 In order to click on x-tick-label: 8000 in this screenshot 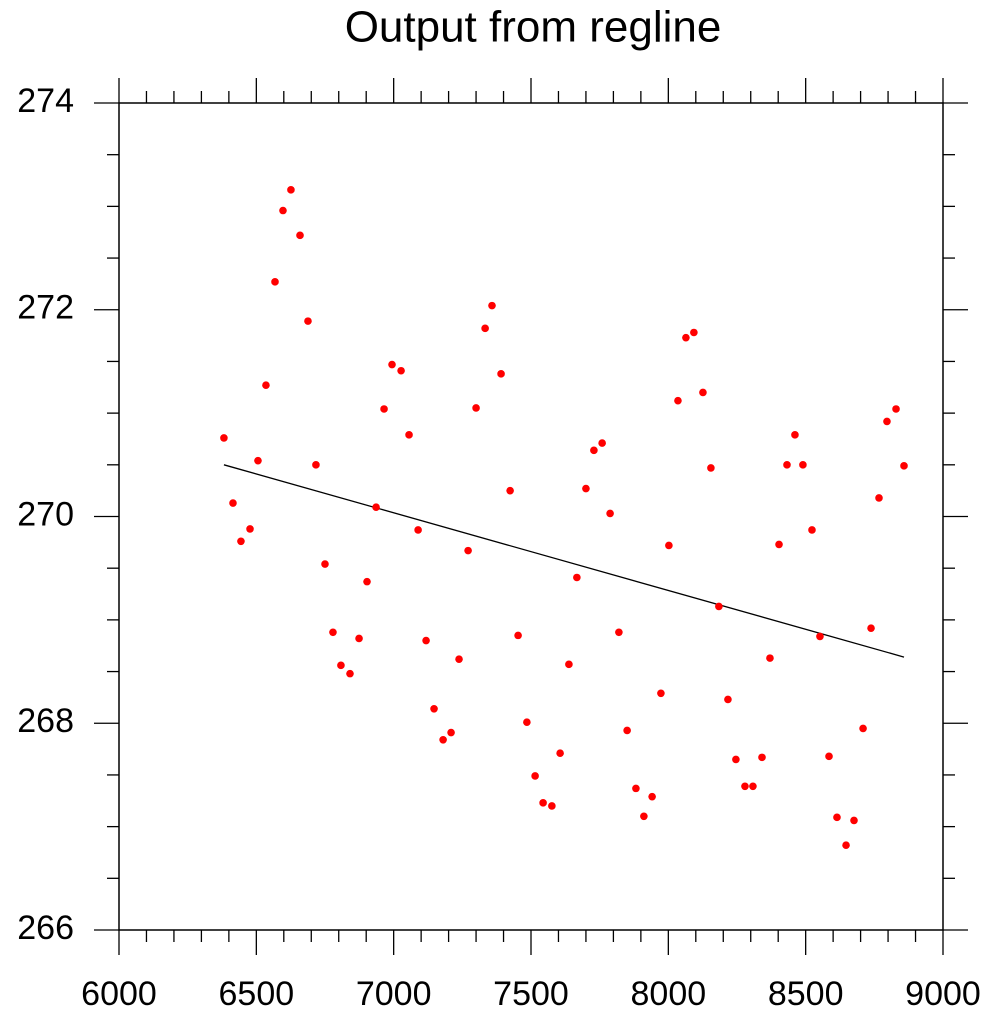, I will do `click(669, 994)`.